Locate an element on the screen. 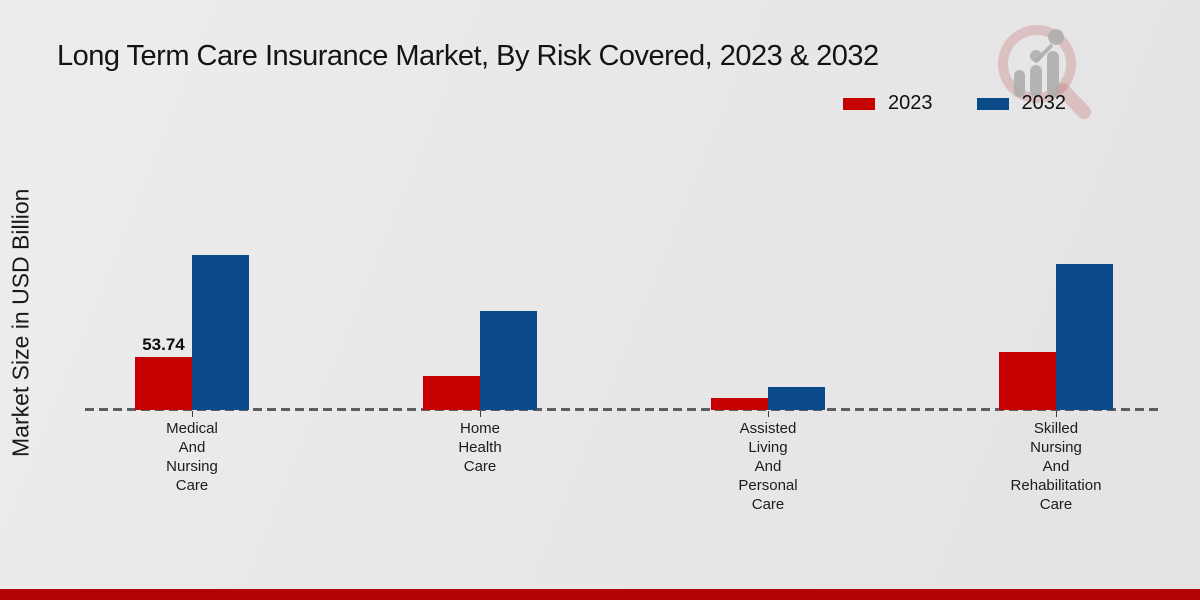  bar-2032-cat4 is located at coordinates (1084, 337).